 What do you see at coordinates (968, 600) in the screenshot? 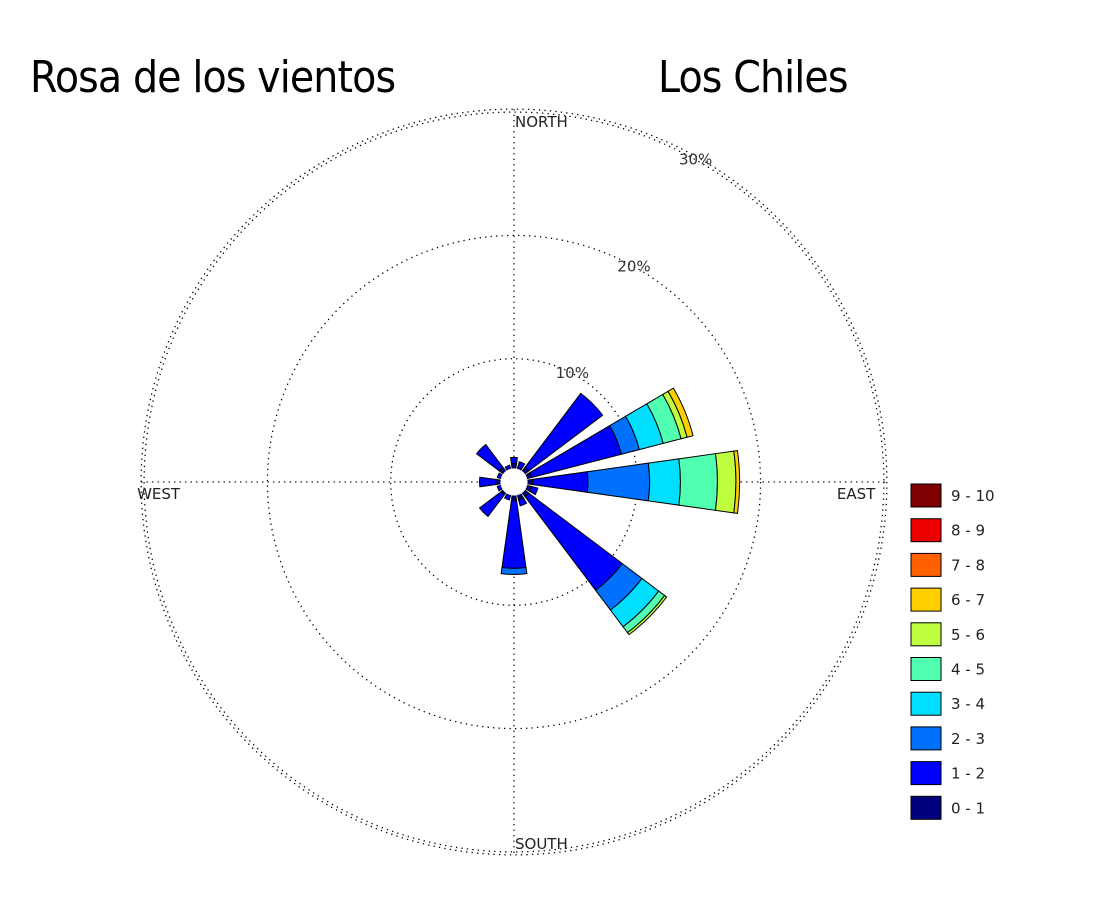
I see `legend-label-3: 6 - 7` at bounding box center [968, 600].